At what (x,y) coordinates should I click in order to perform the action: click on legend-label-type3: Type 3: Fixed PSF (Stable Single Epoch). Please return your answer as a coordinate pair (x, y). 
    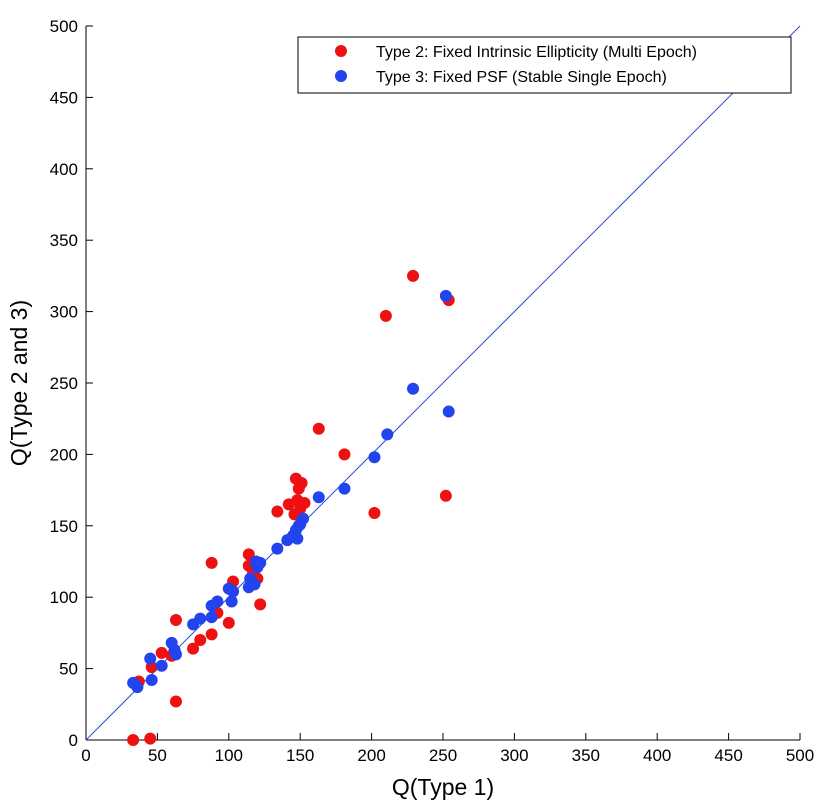
    Looking at the image, I should click on (521, 77).